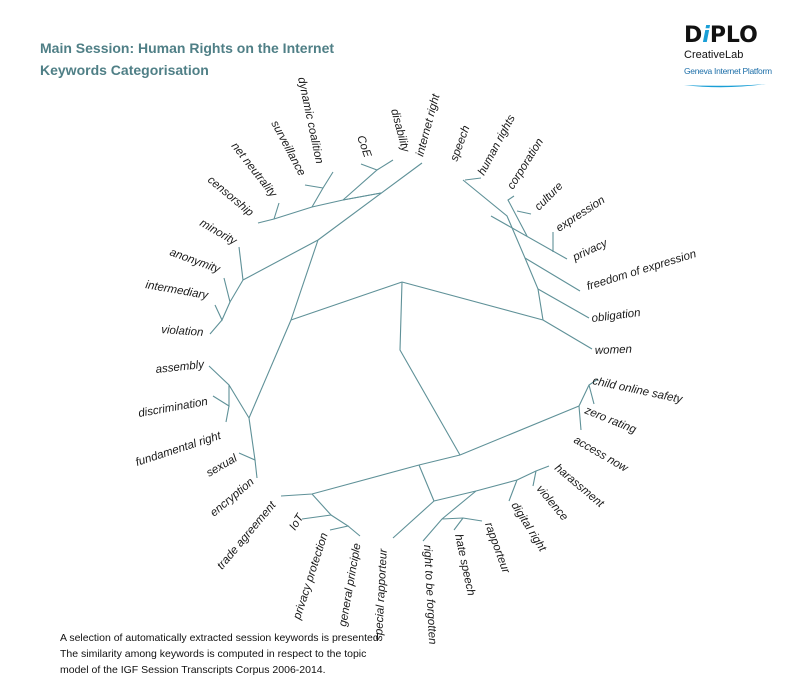  I want to click on logo-tagline: Geneva Internet Platform, so click(728, 71).